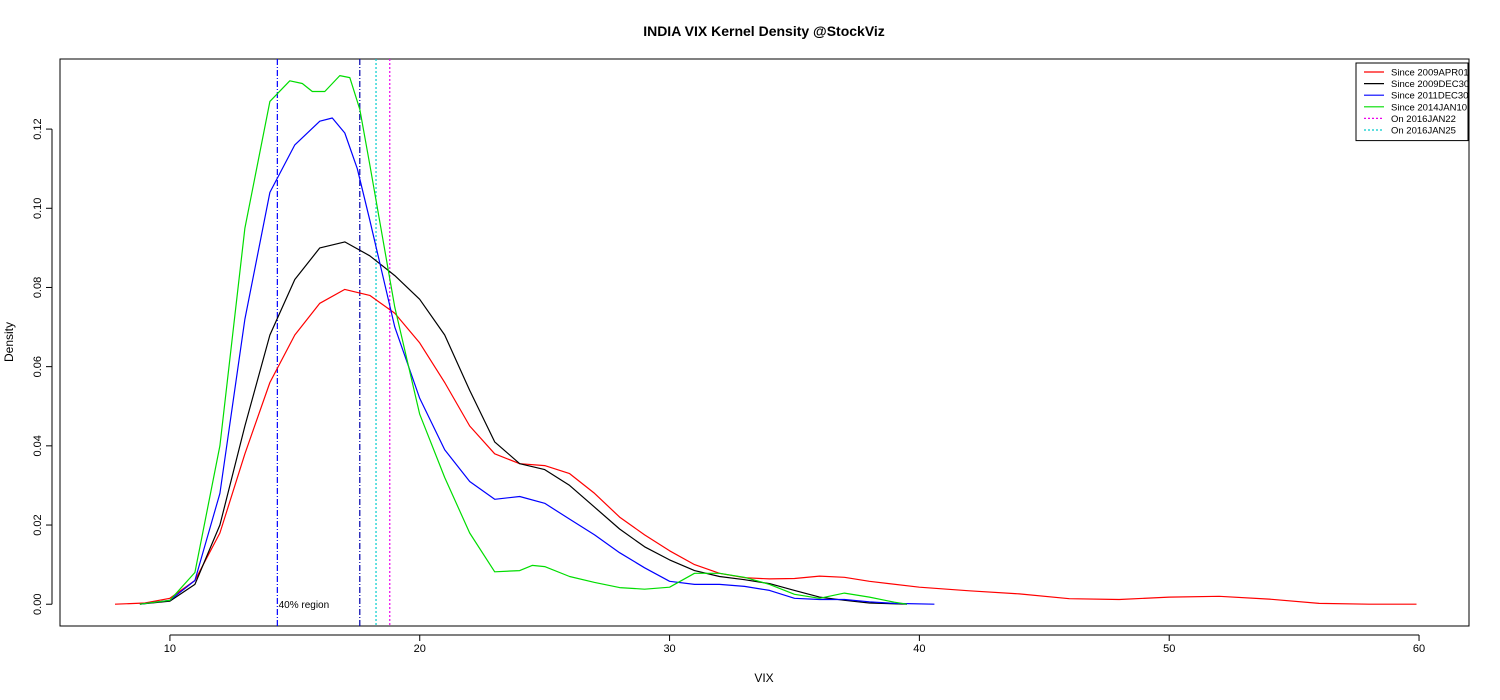 The image size is (1500, 700). Describe the element at coordinates (1429, 96) in the screenshot. I see `legend-label: Since 2011DEC30` at that location.